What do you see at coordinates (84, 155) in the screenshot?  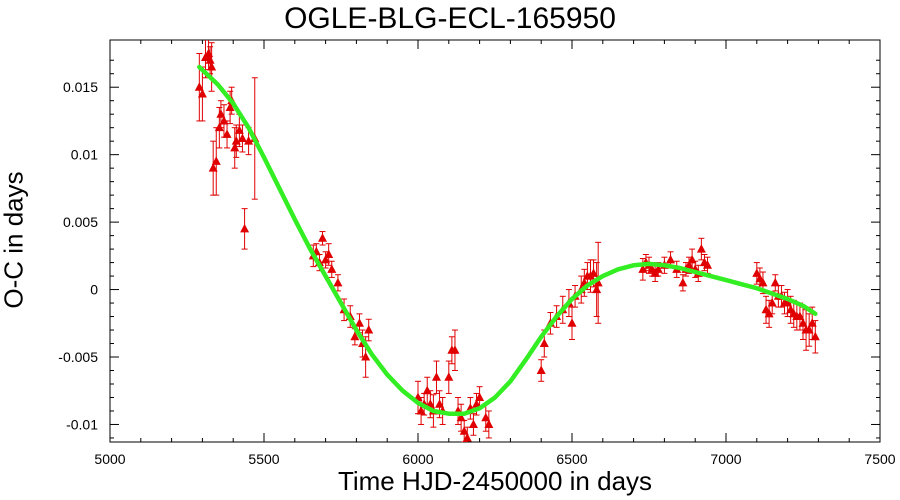 I see `y-tick-label: 0.01` at bounding box center [84, 155].